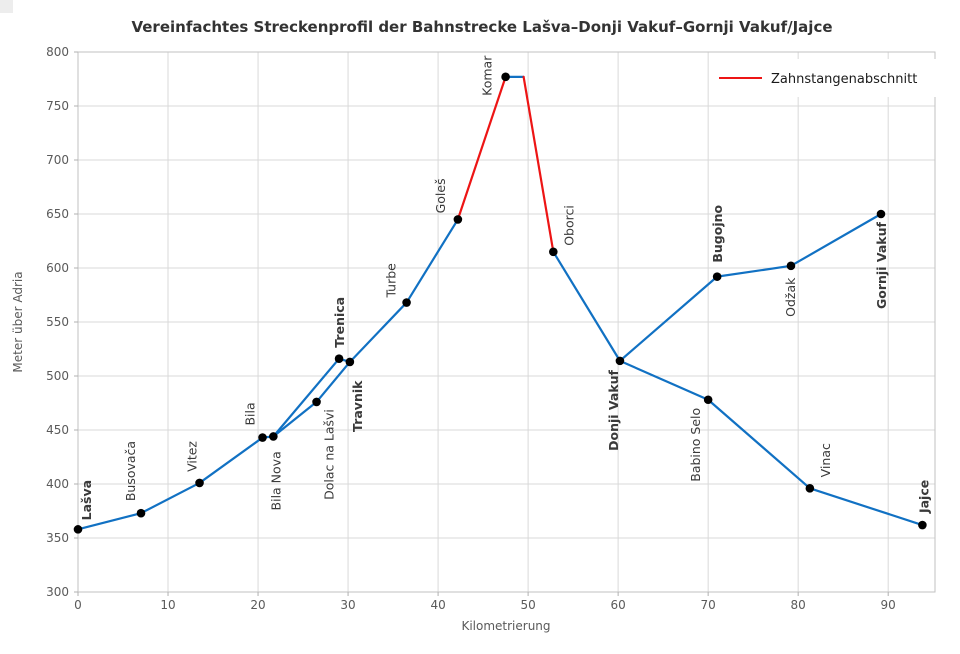 The image size is (960, 654). What do you see at coordinates (167, 605) in the screenshot?
I see `x-tick-label: 10` at bounding box center [167, 605].